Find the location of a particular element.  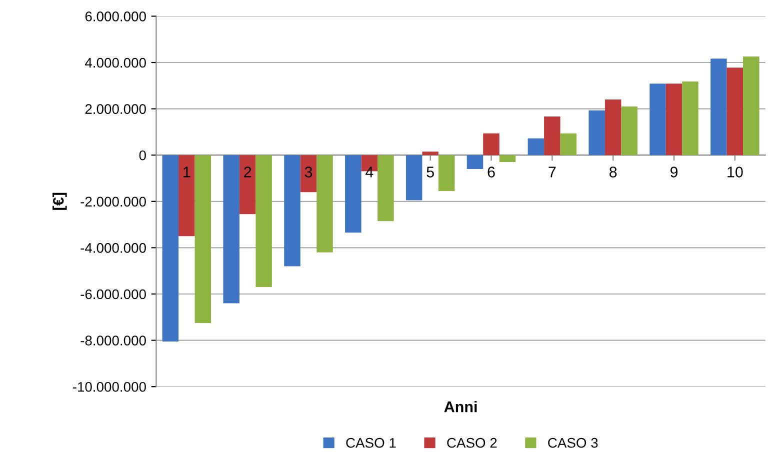

x-tick-label: 1 is located at coordinates (187, 172).